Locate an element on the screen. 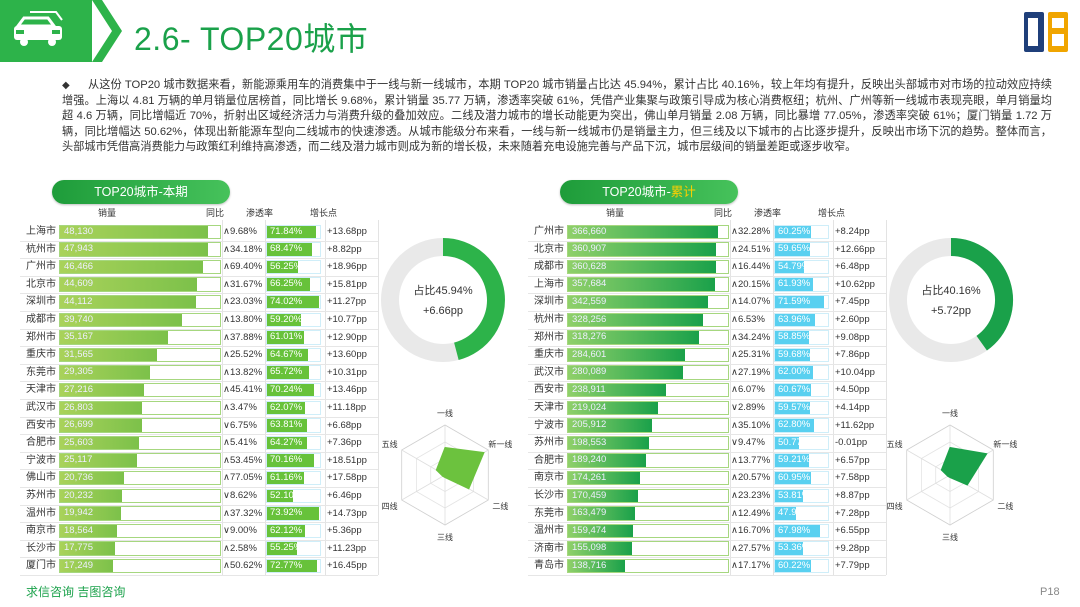 The image size is (1080, 607). yoy-value: ∨6.75% is located at coordinates (240, 425).